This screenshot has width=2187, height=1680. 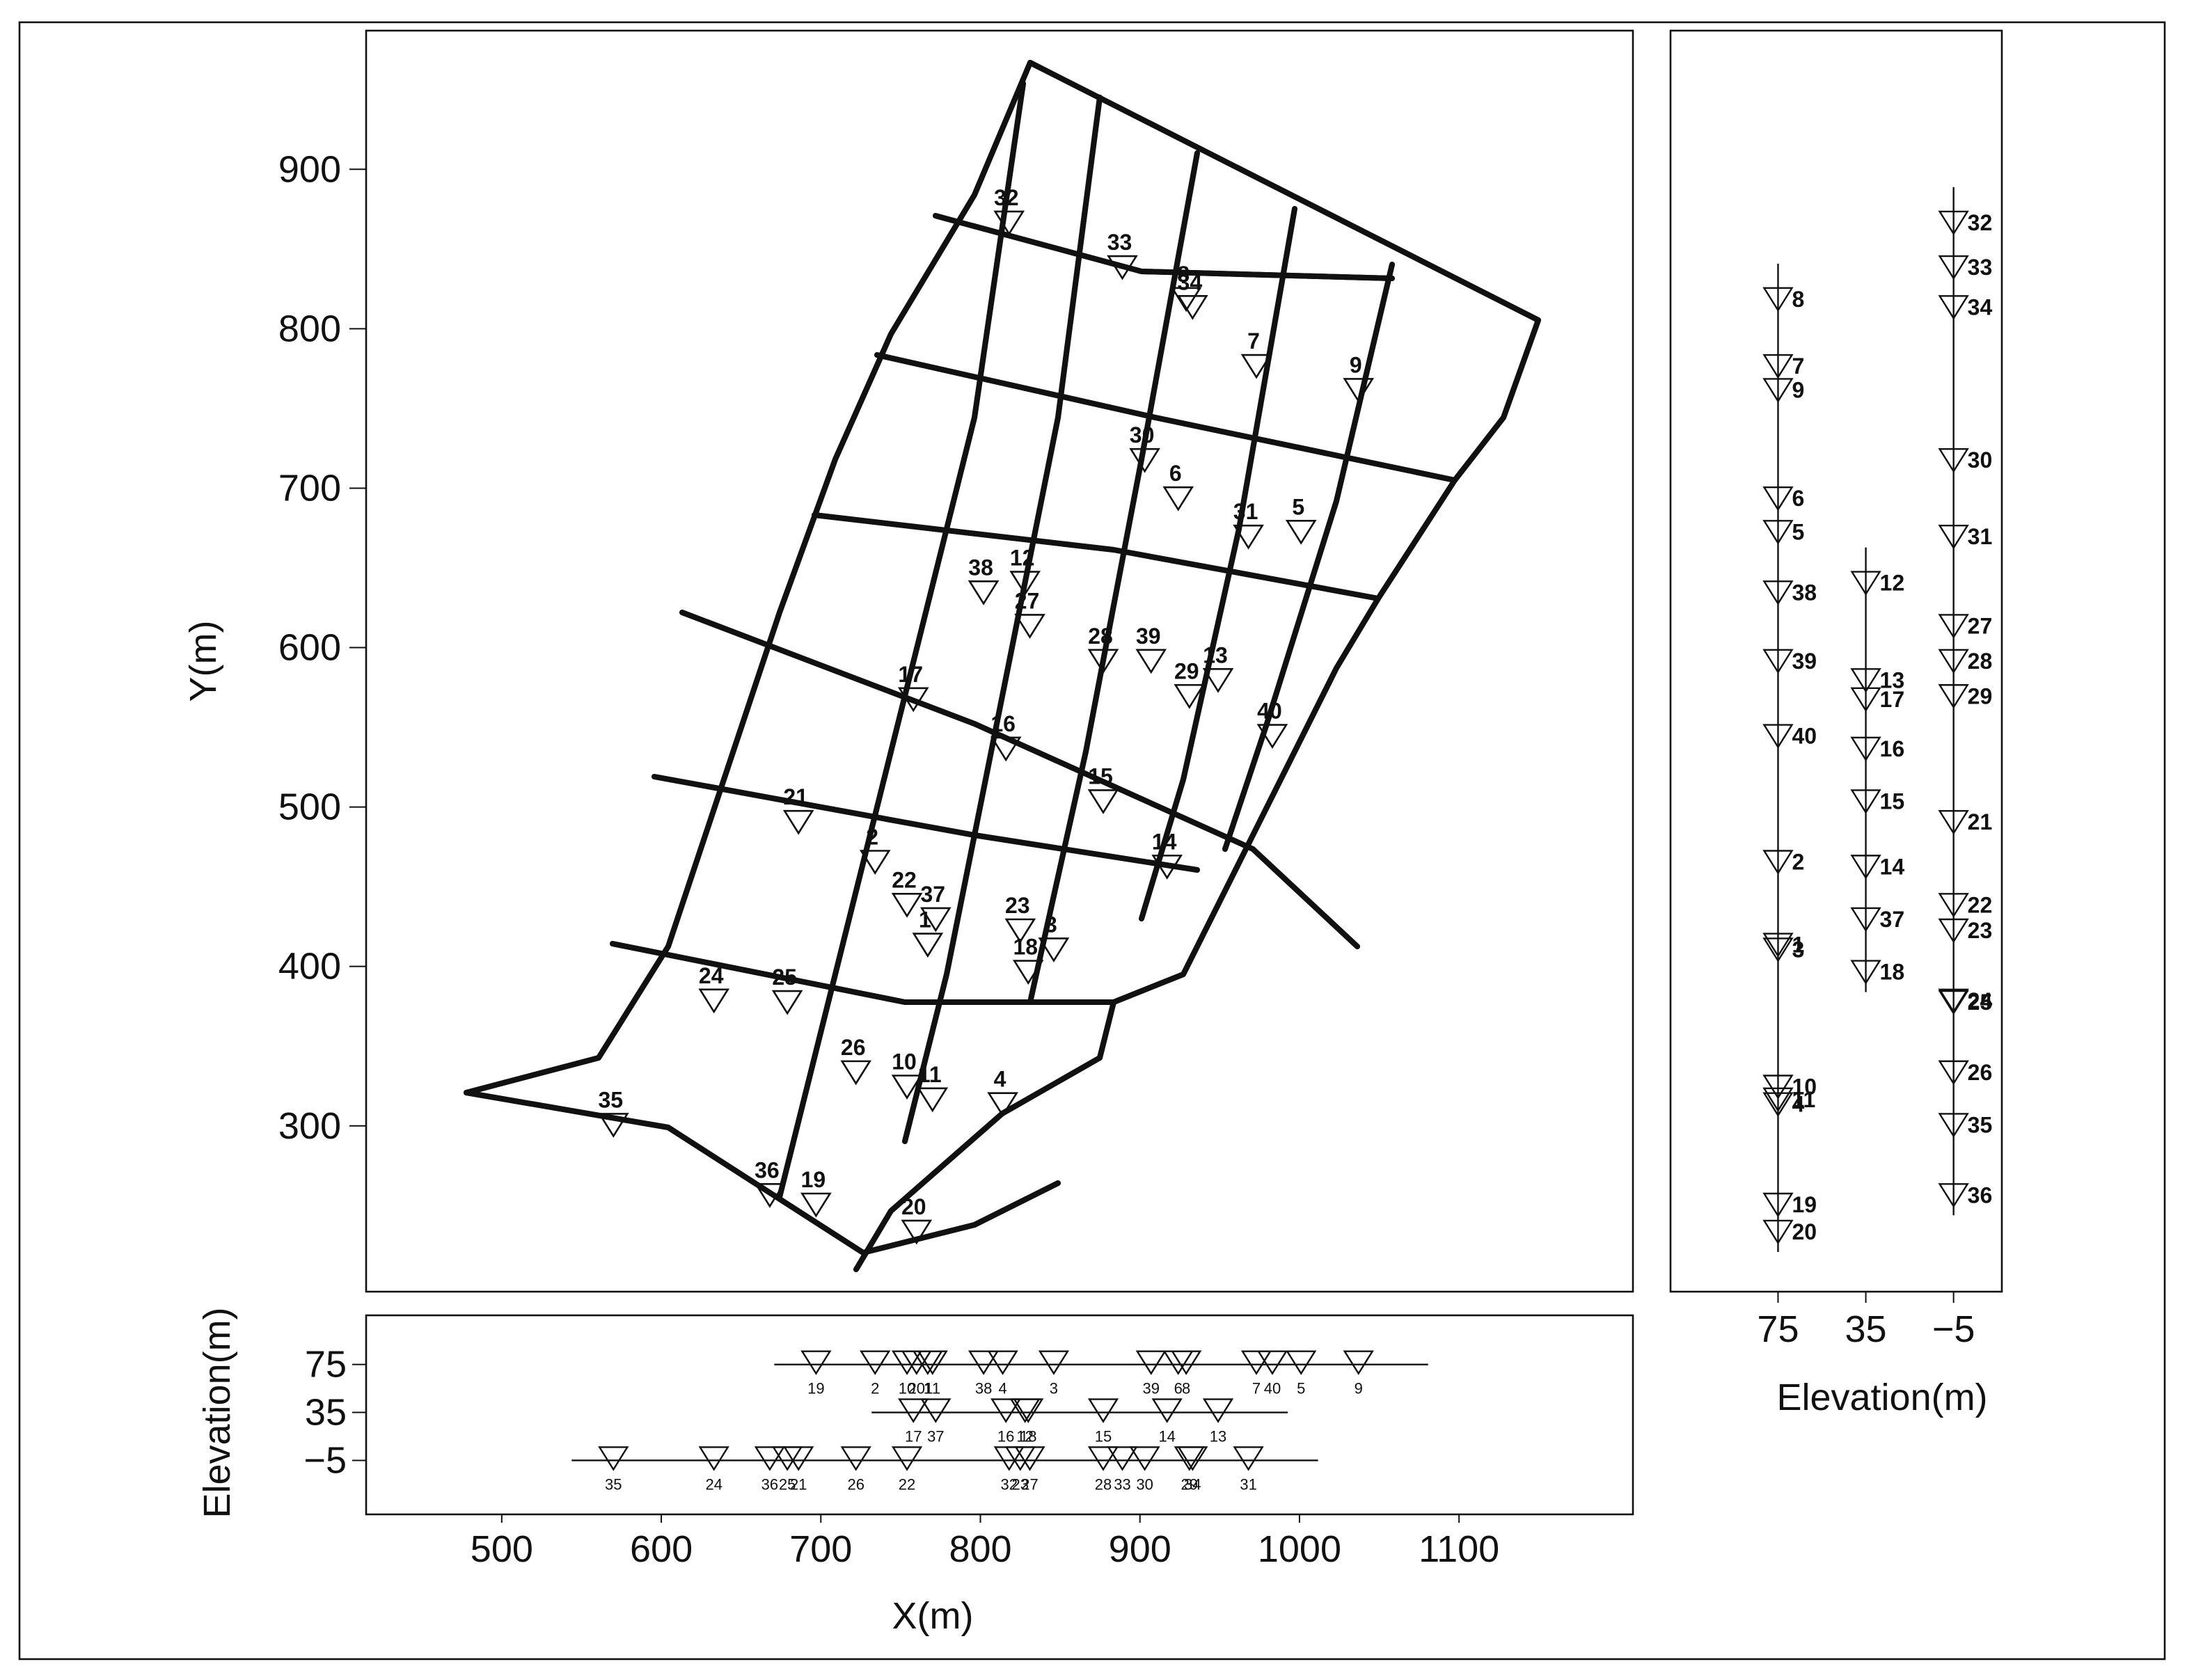 What do you see at coordinates (1100, 776) in the screenshot?
I see `station-label: 15` at bounding box center [1100, 776].